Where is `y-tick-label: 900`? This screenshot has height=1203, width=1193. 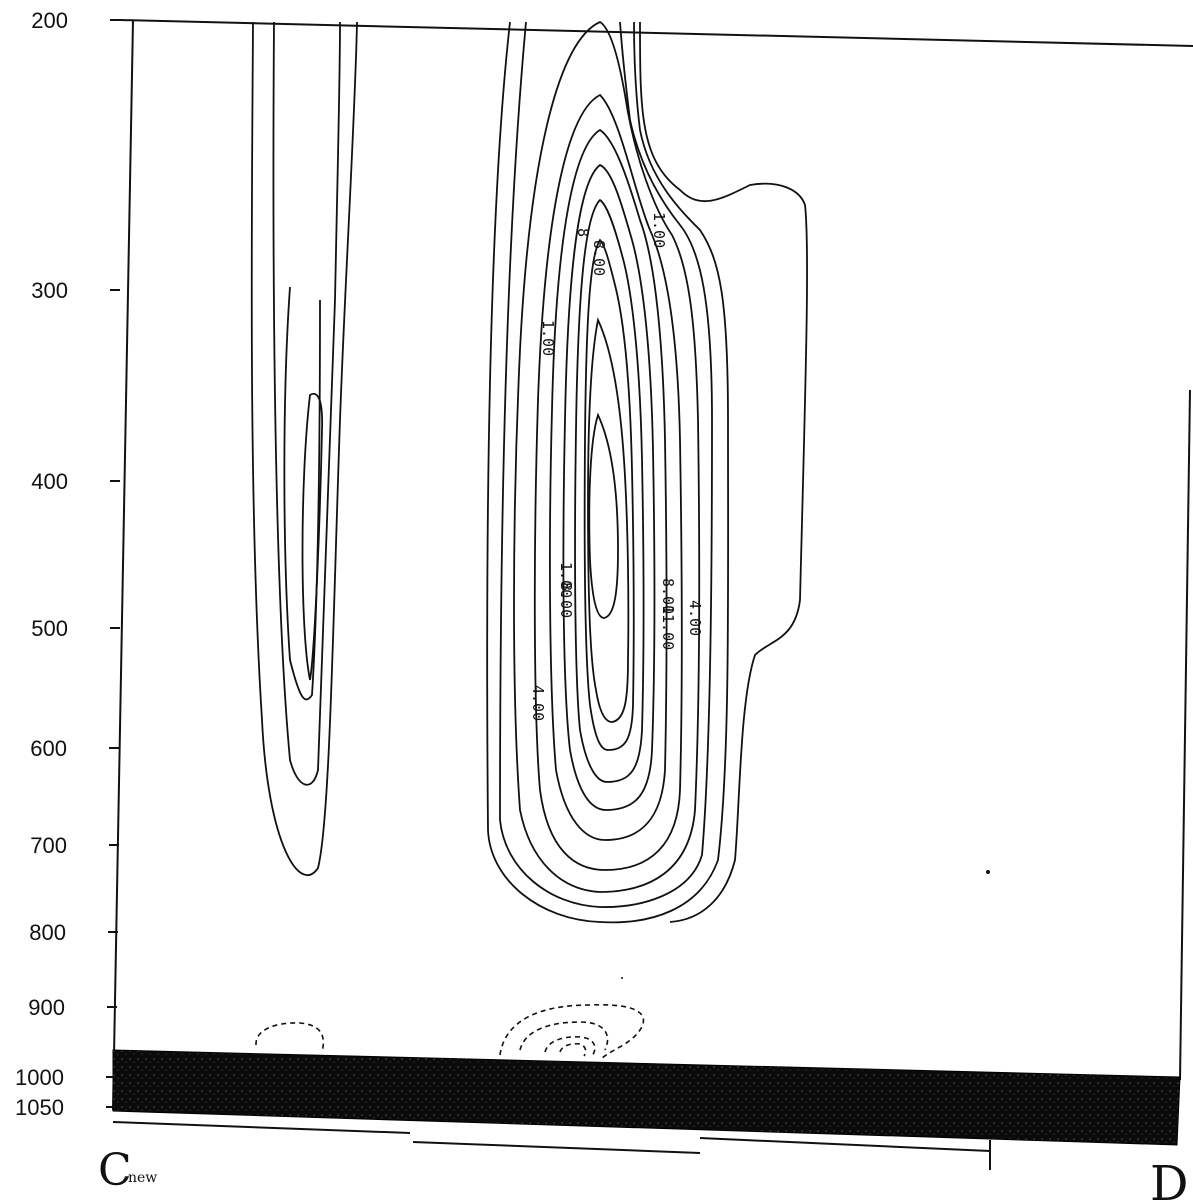
y-tick-label: 900 is located at coordinates (46, 1007).